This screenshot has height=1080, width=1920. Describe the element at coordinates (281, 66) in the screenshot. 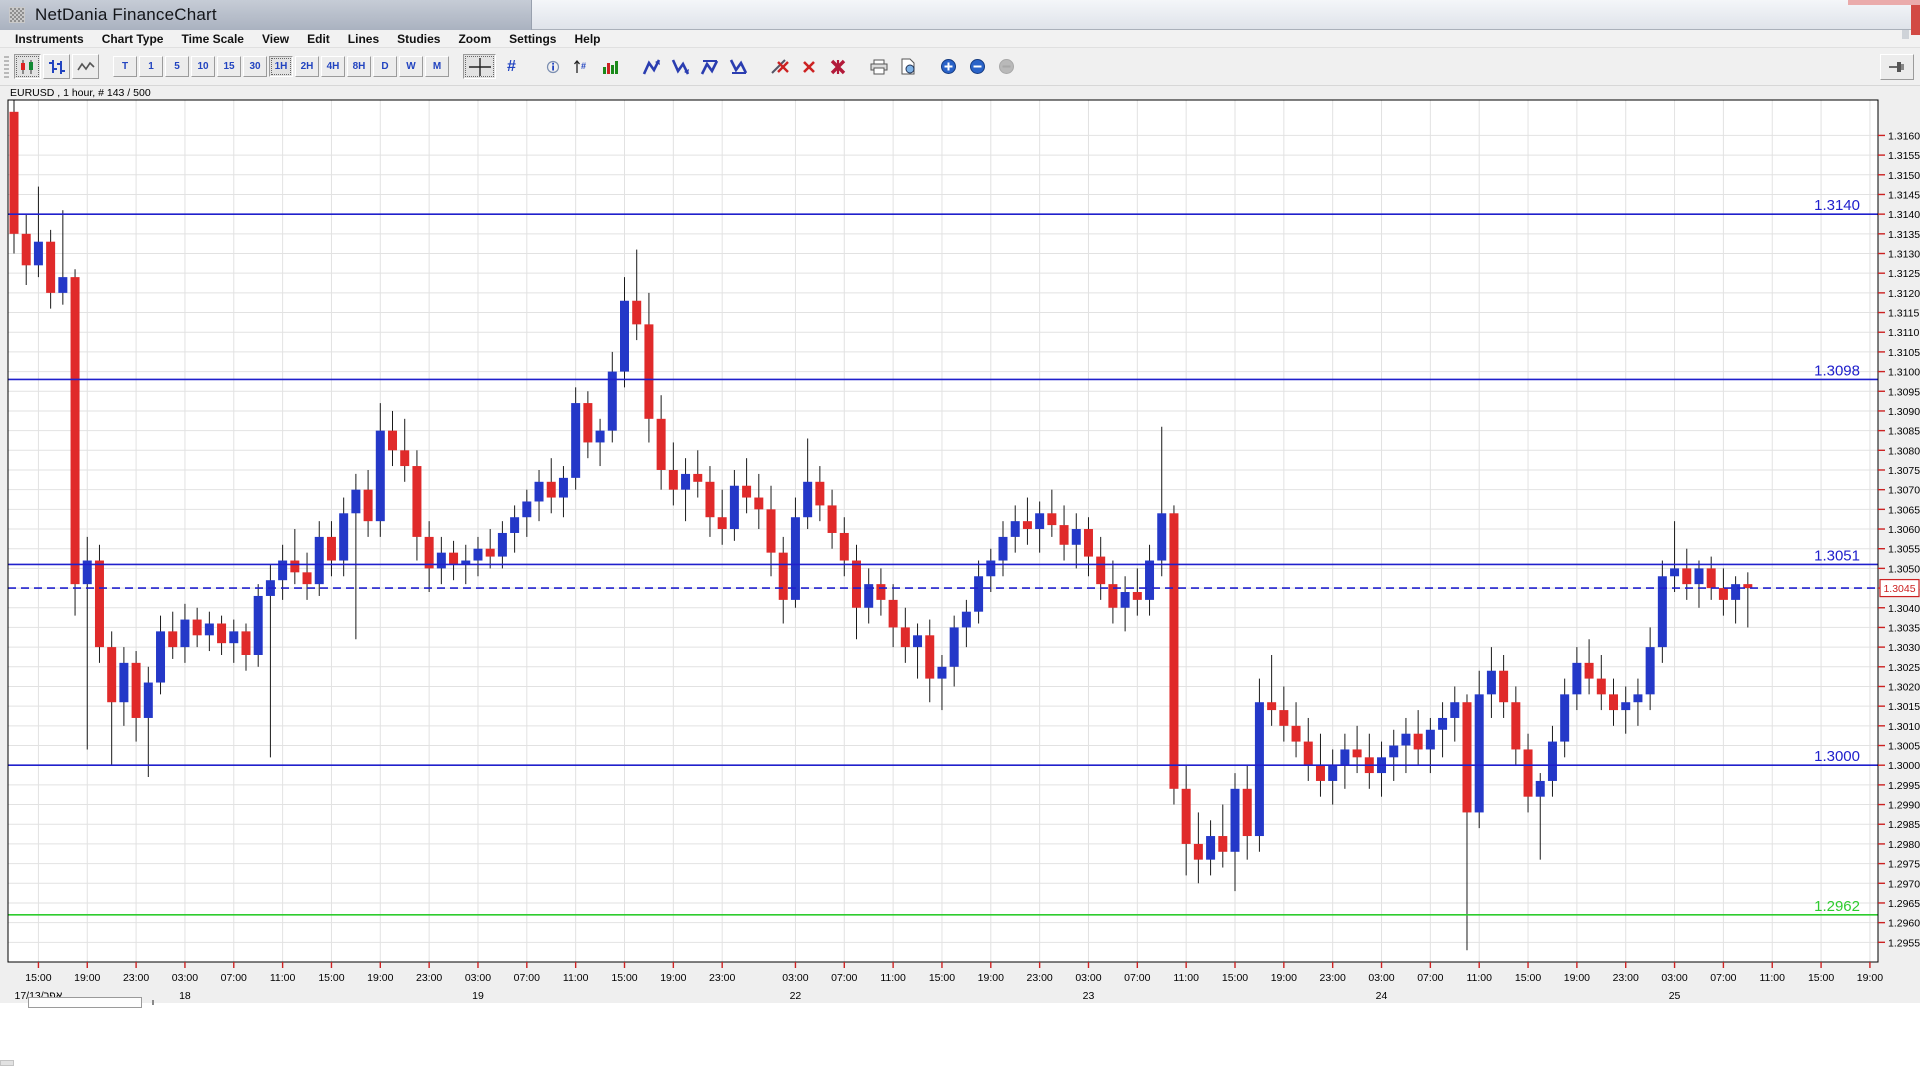

I see `timeframe-button-1h: 1H` at that location.